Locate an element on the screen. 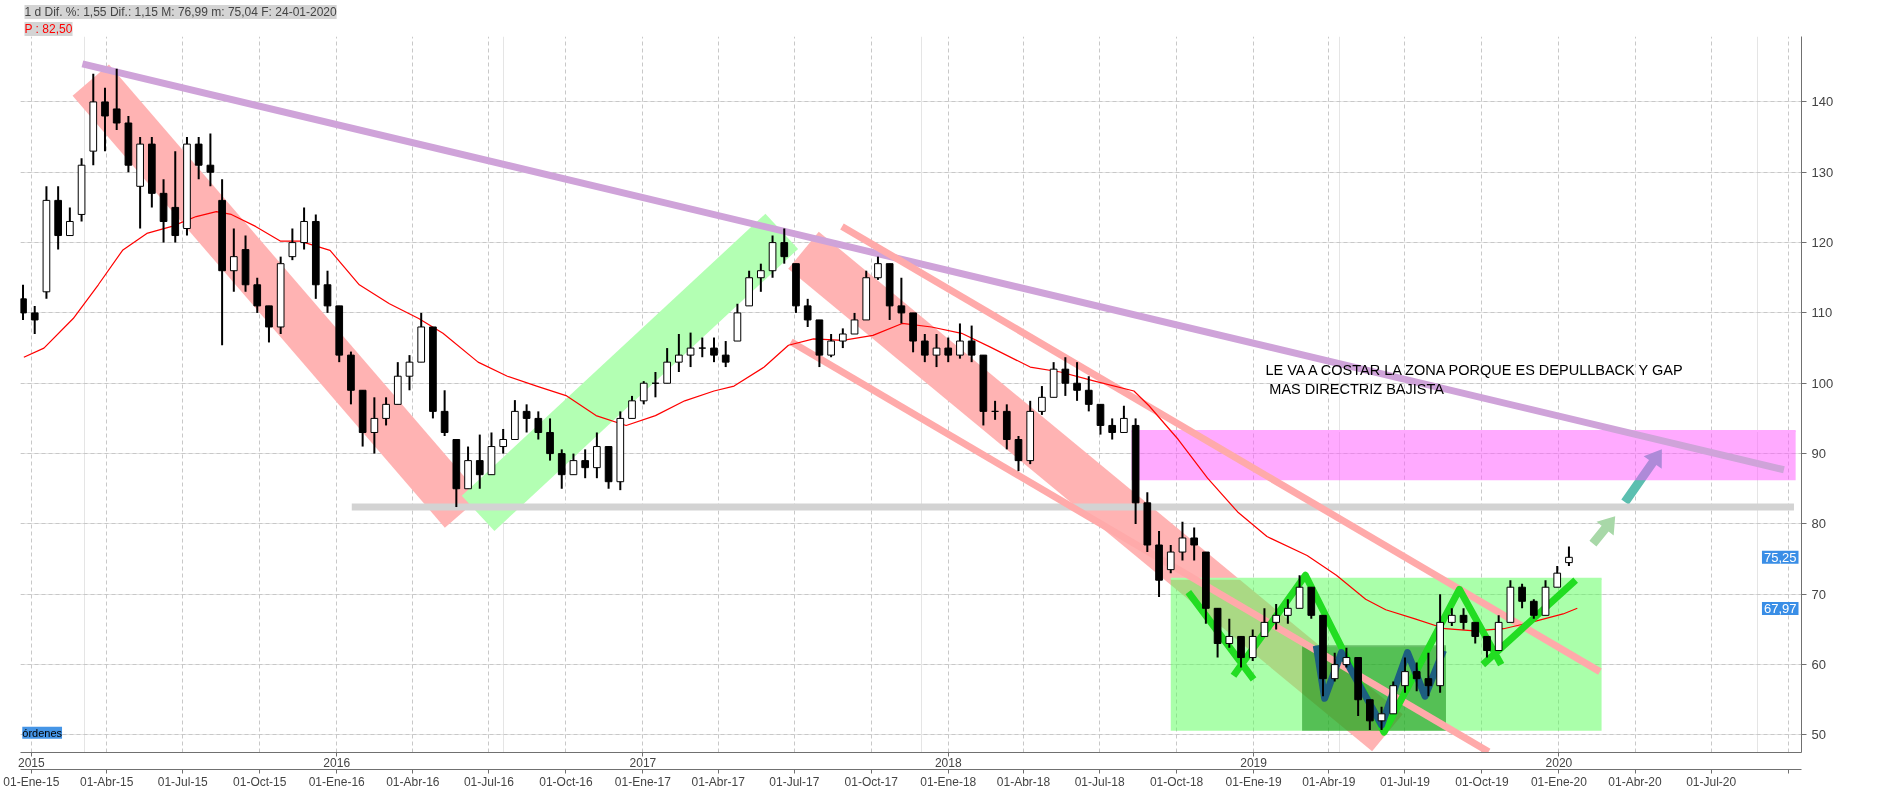  x-tick-label: 01-Jul-18 is located at coordinates (1099, 781).